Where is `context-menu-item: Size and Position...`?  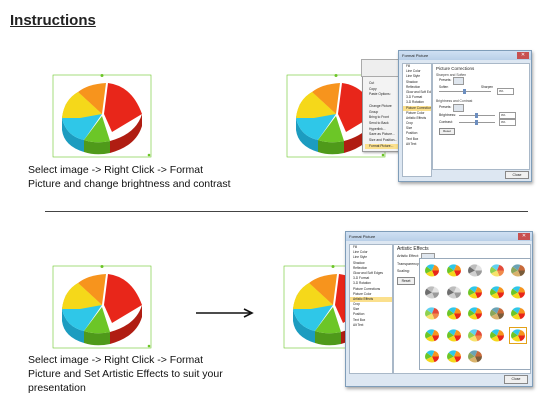
context-menu-item: Size and Position... is located at coordinates (383, 140).